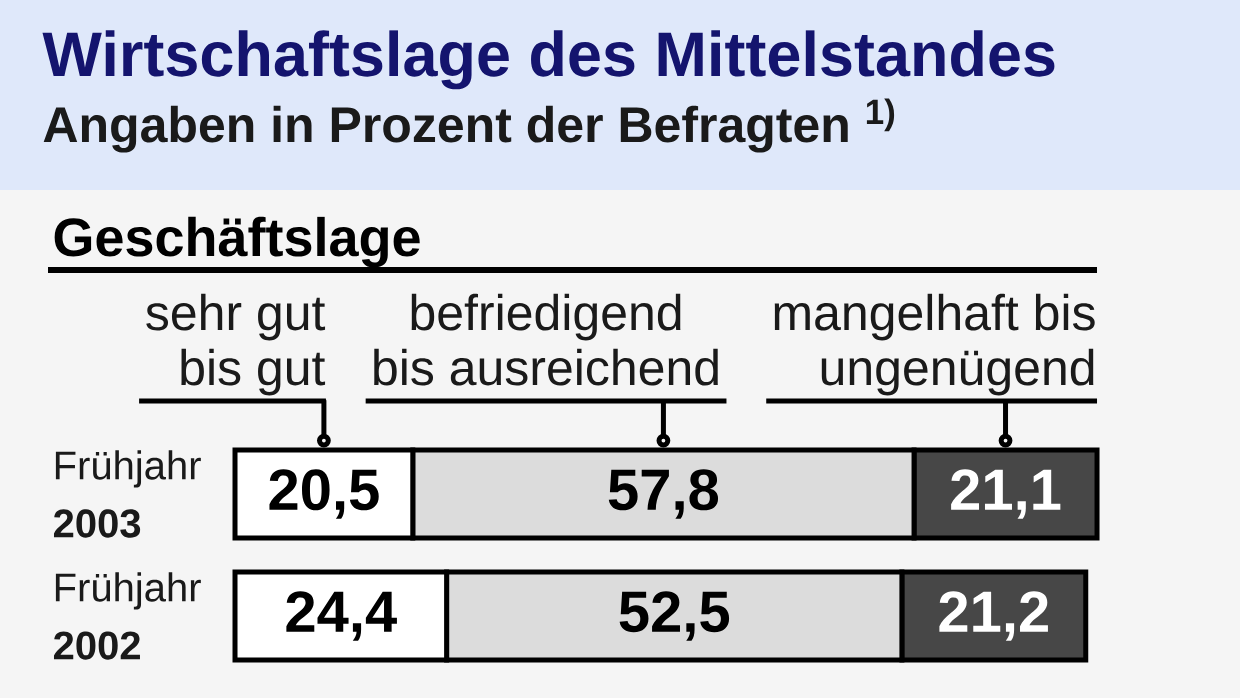 This screenshot has height=698, width=1240. Describe the element at coordinates (127, 616) in the screenshot. I see `y-tick-label: Frühjahr 2002` at that location.